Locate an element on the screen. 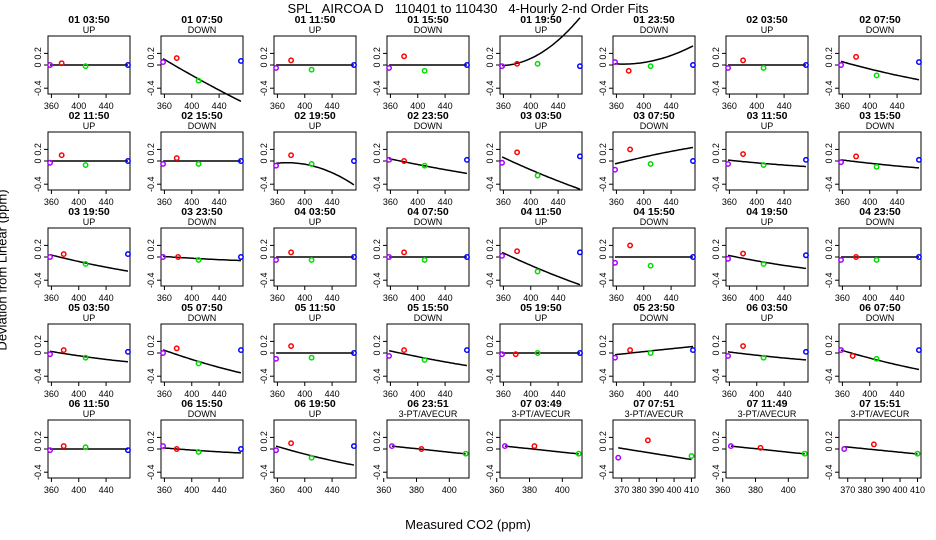 The image size is (936, 540). panel-title: 06 23:51 is located at coordinates (428, 404).